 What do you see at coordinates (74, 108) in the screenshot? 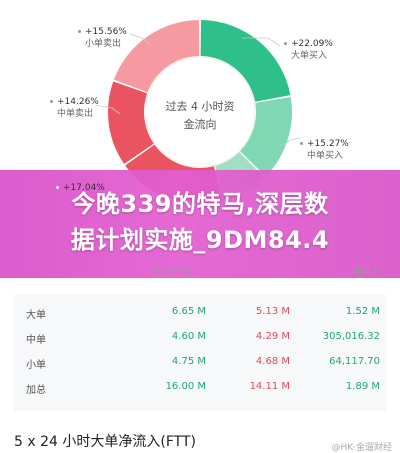
I see `callout-mid-sell: +14.26% 中单卖出` at bounding box center [74, 108].